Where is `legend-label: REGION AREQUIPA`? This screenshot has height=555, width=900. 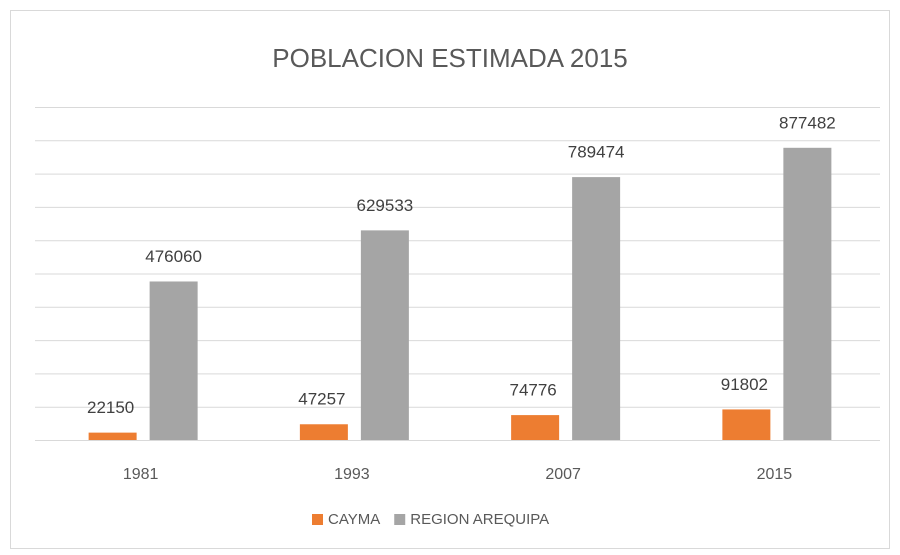 legend-label: REGION AREQUIPA is located at coordinates (479, 519).